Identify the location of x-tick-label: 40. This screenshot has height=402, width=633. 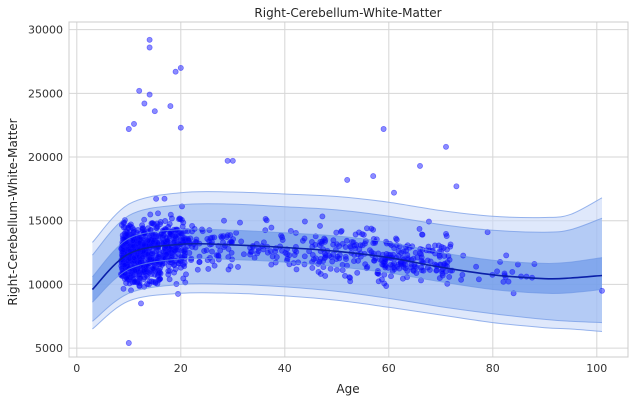
(285, 368).